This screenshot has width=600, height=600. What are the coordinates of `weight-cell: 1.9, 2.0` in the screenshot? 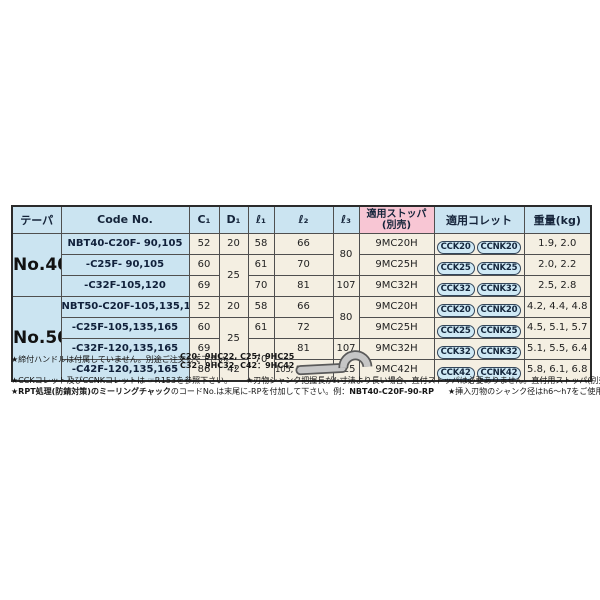 It's located at (557, 243).